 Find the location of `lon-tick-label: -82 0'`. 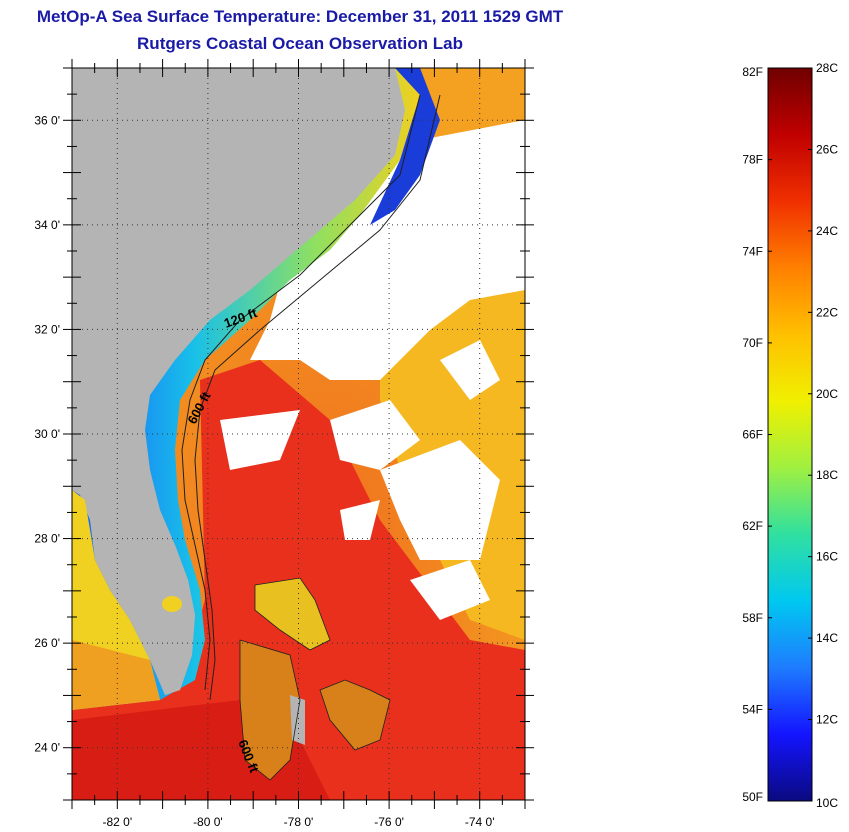

lon-tick-label: -82 0' is located at coordinates (117, 822).